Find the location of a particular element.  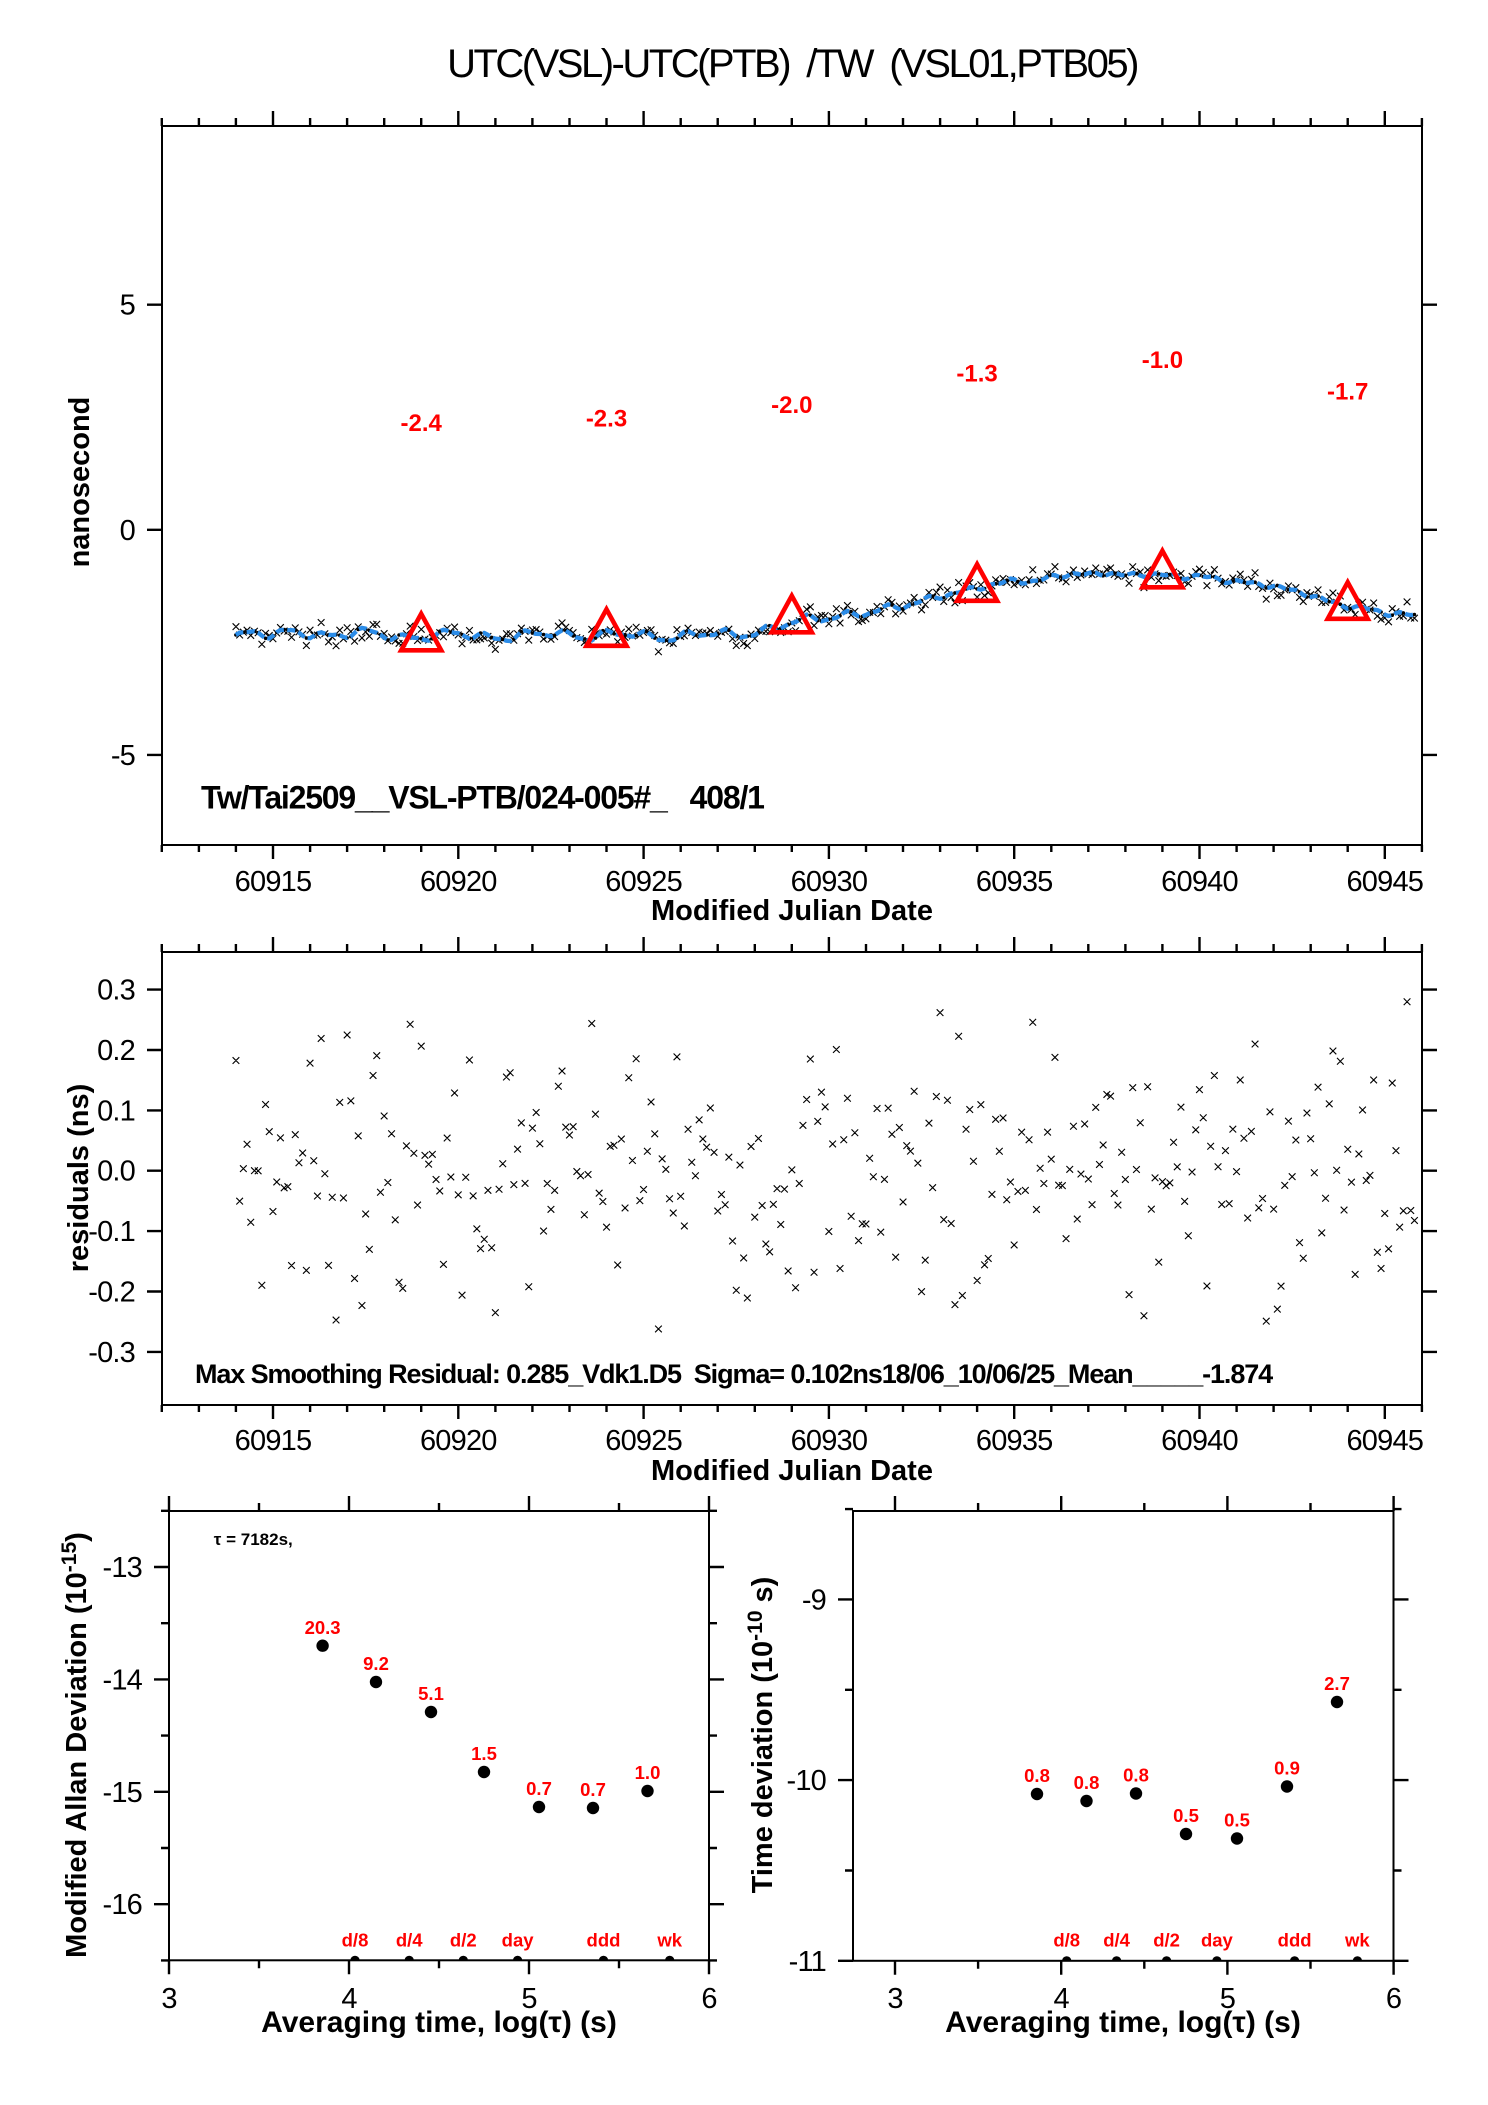

svg-text: 0.0 is located at coordinates (116, 1172).